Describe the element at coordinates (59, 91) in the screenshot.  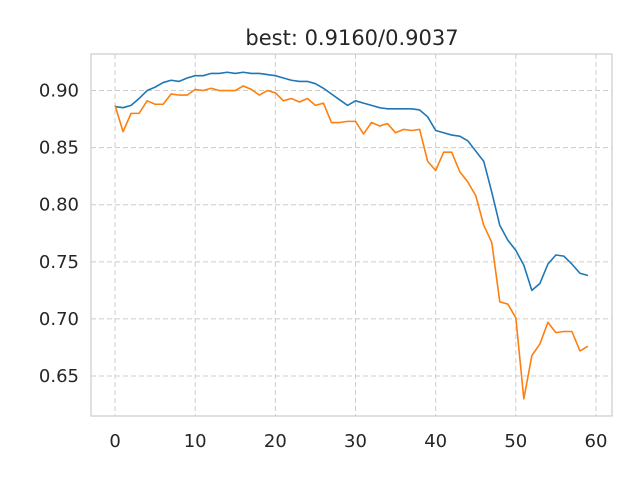
I see `y-tick-label: 0.90` at that location.